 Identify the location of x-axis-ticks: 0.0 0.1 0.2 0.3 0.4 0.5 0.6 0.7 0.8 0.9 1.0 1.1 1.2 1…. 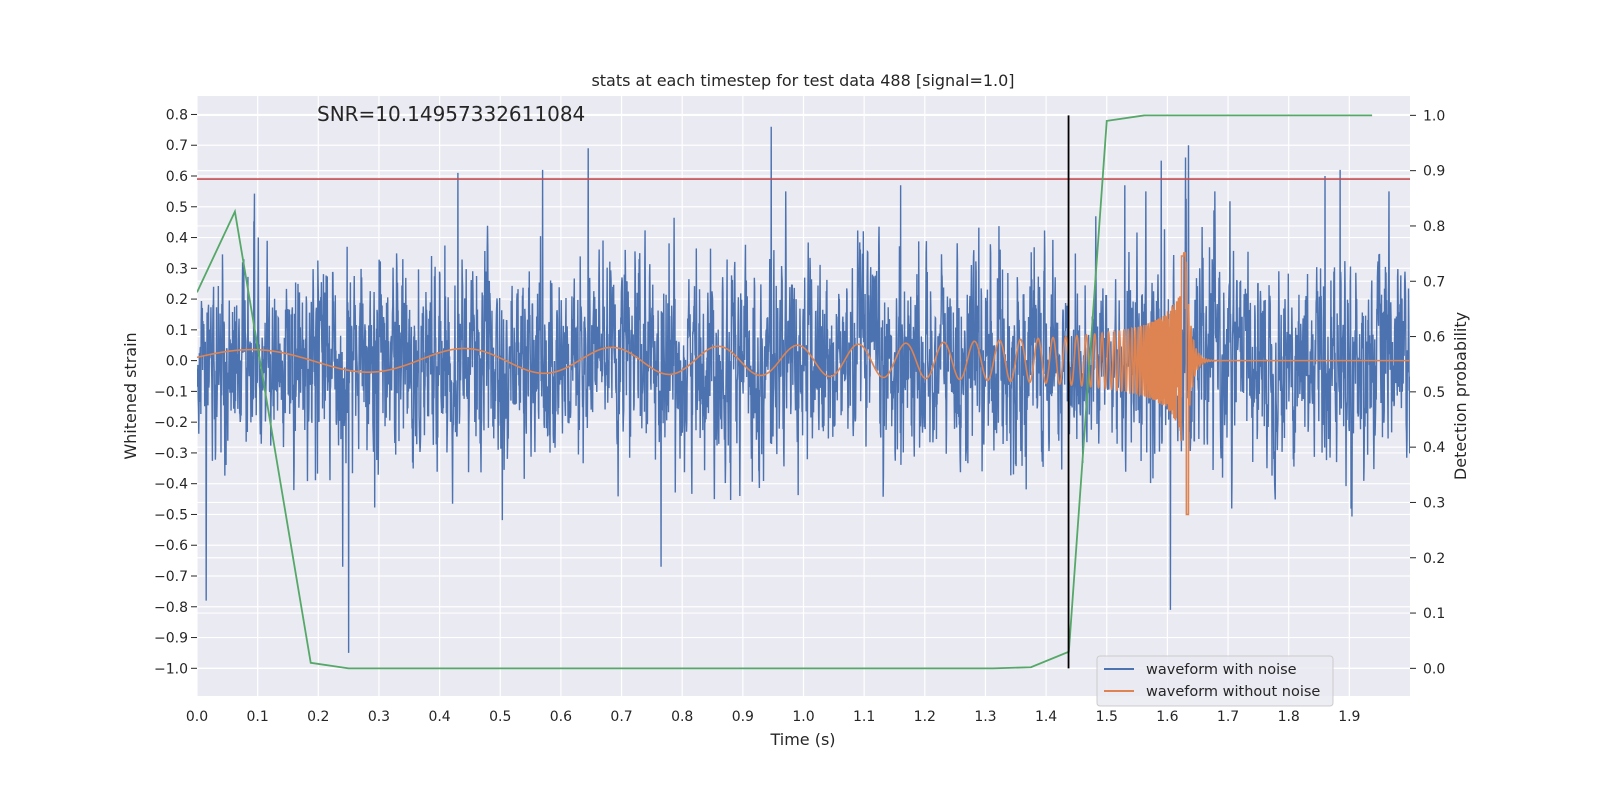
(773, 717).